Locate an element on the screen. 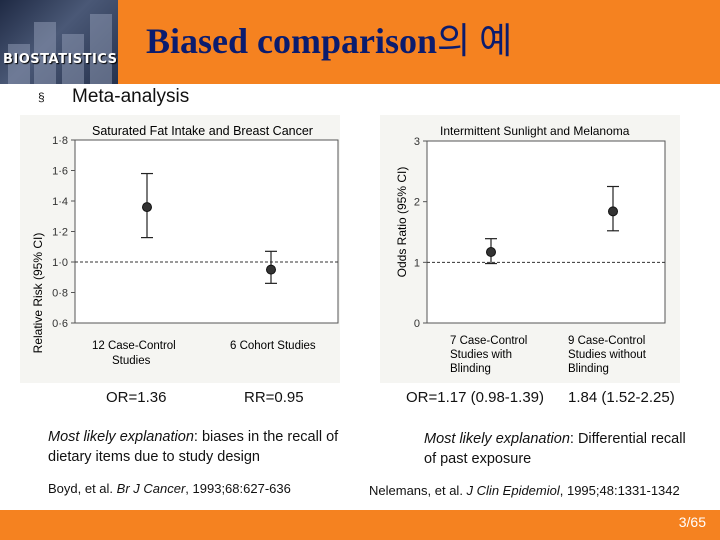 This screenshot has width=720, height=540. chart-right-xcat2-line3: Blinding is located at coordinates (588, 369).